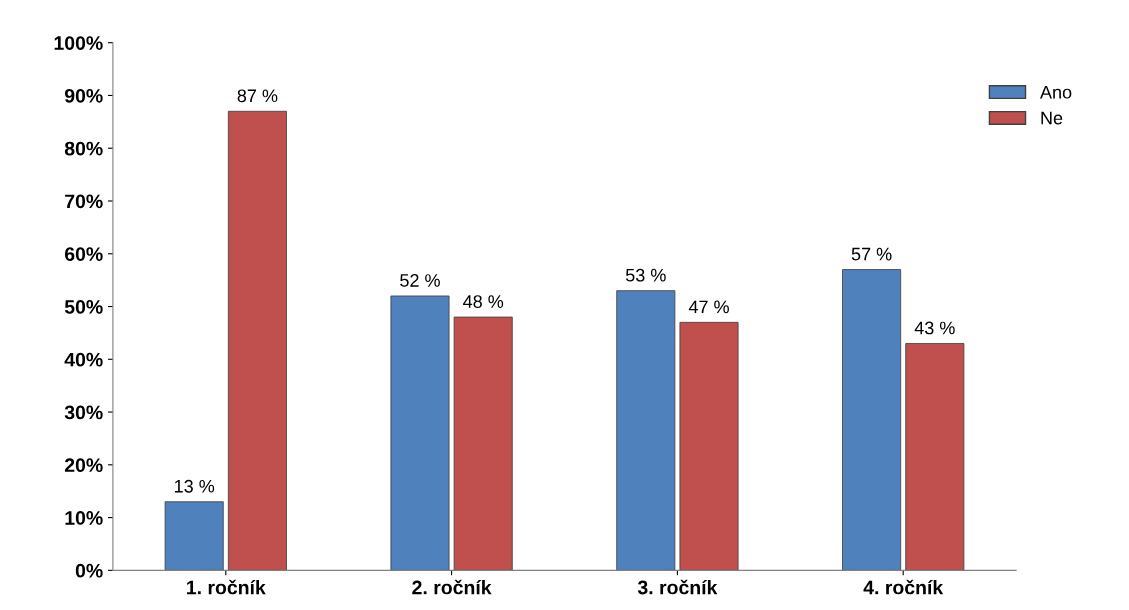  I want to click on data-label: 57 %, so click(871, 254).